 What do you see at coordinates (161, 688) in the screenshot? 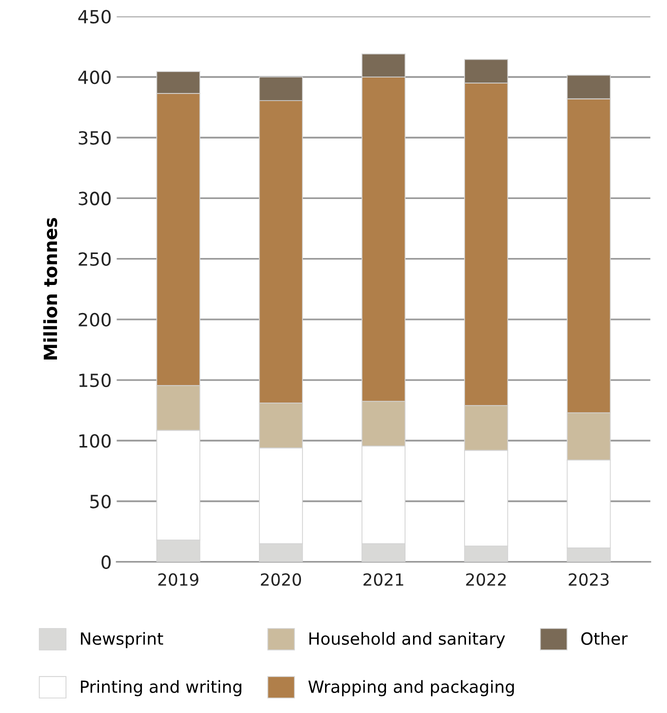
I see `legend-label: Printing and writing` at bounding box center [161, 688].